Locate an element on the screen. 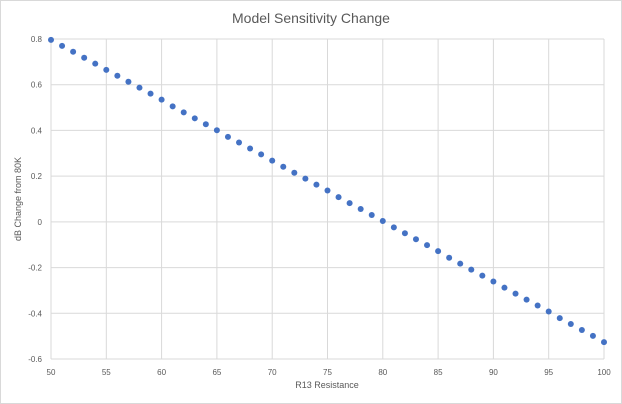 This screenshot has height=404, width=622. y-tick-label: -0.2 is located at coordinates (35, 268).